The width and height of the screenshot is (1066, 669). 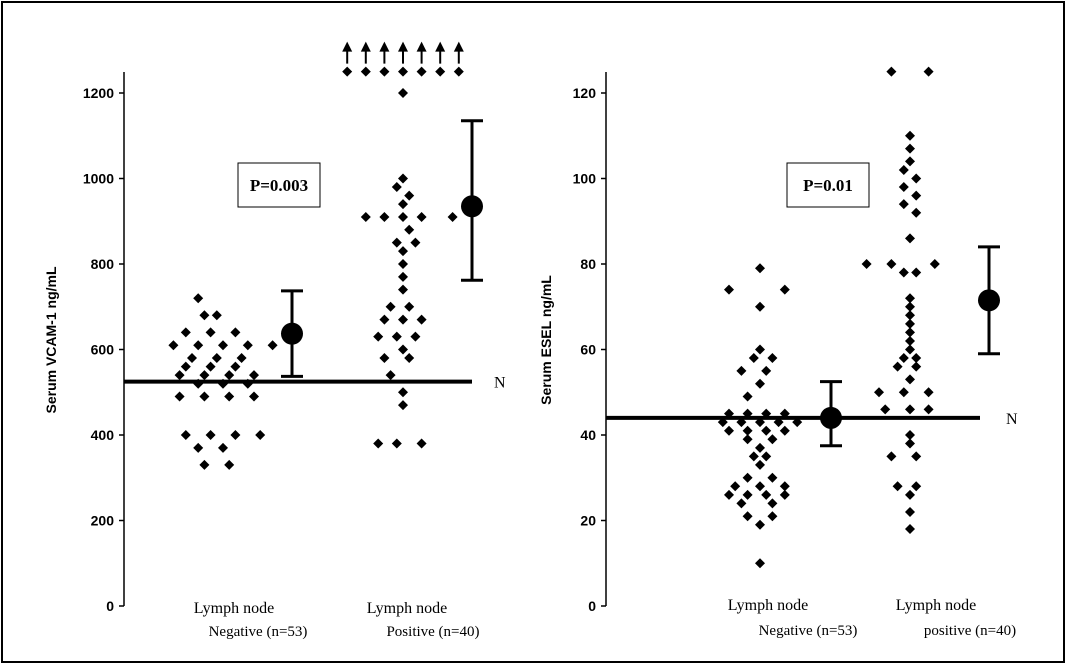 I want to click on y-axis-label: Serum VCAM-1 ng/mL, so click(x=51, y=339).